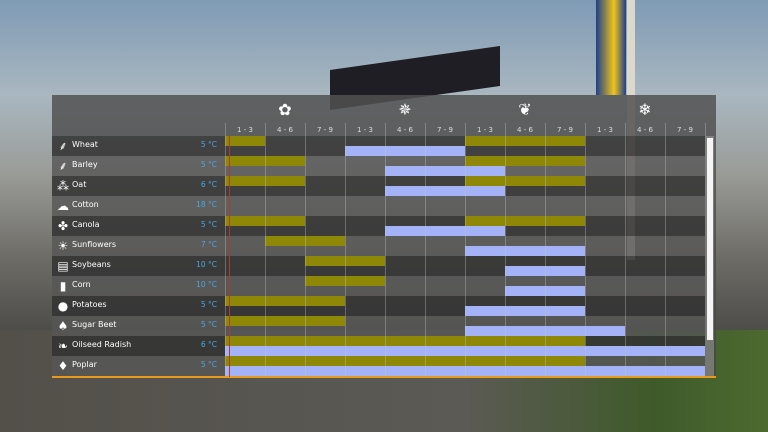  What do you see at coordinates (378, 326) in the screenshot?
I see `crop-row: ♠ Sugar Beet 5 °C` at bounding box center [378, 326].